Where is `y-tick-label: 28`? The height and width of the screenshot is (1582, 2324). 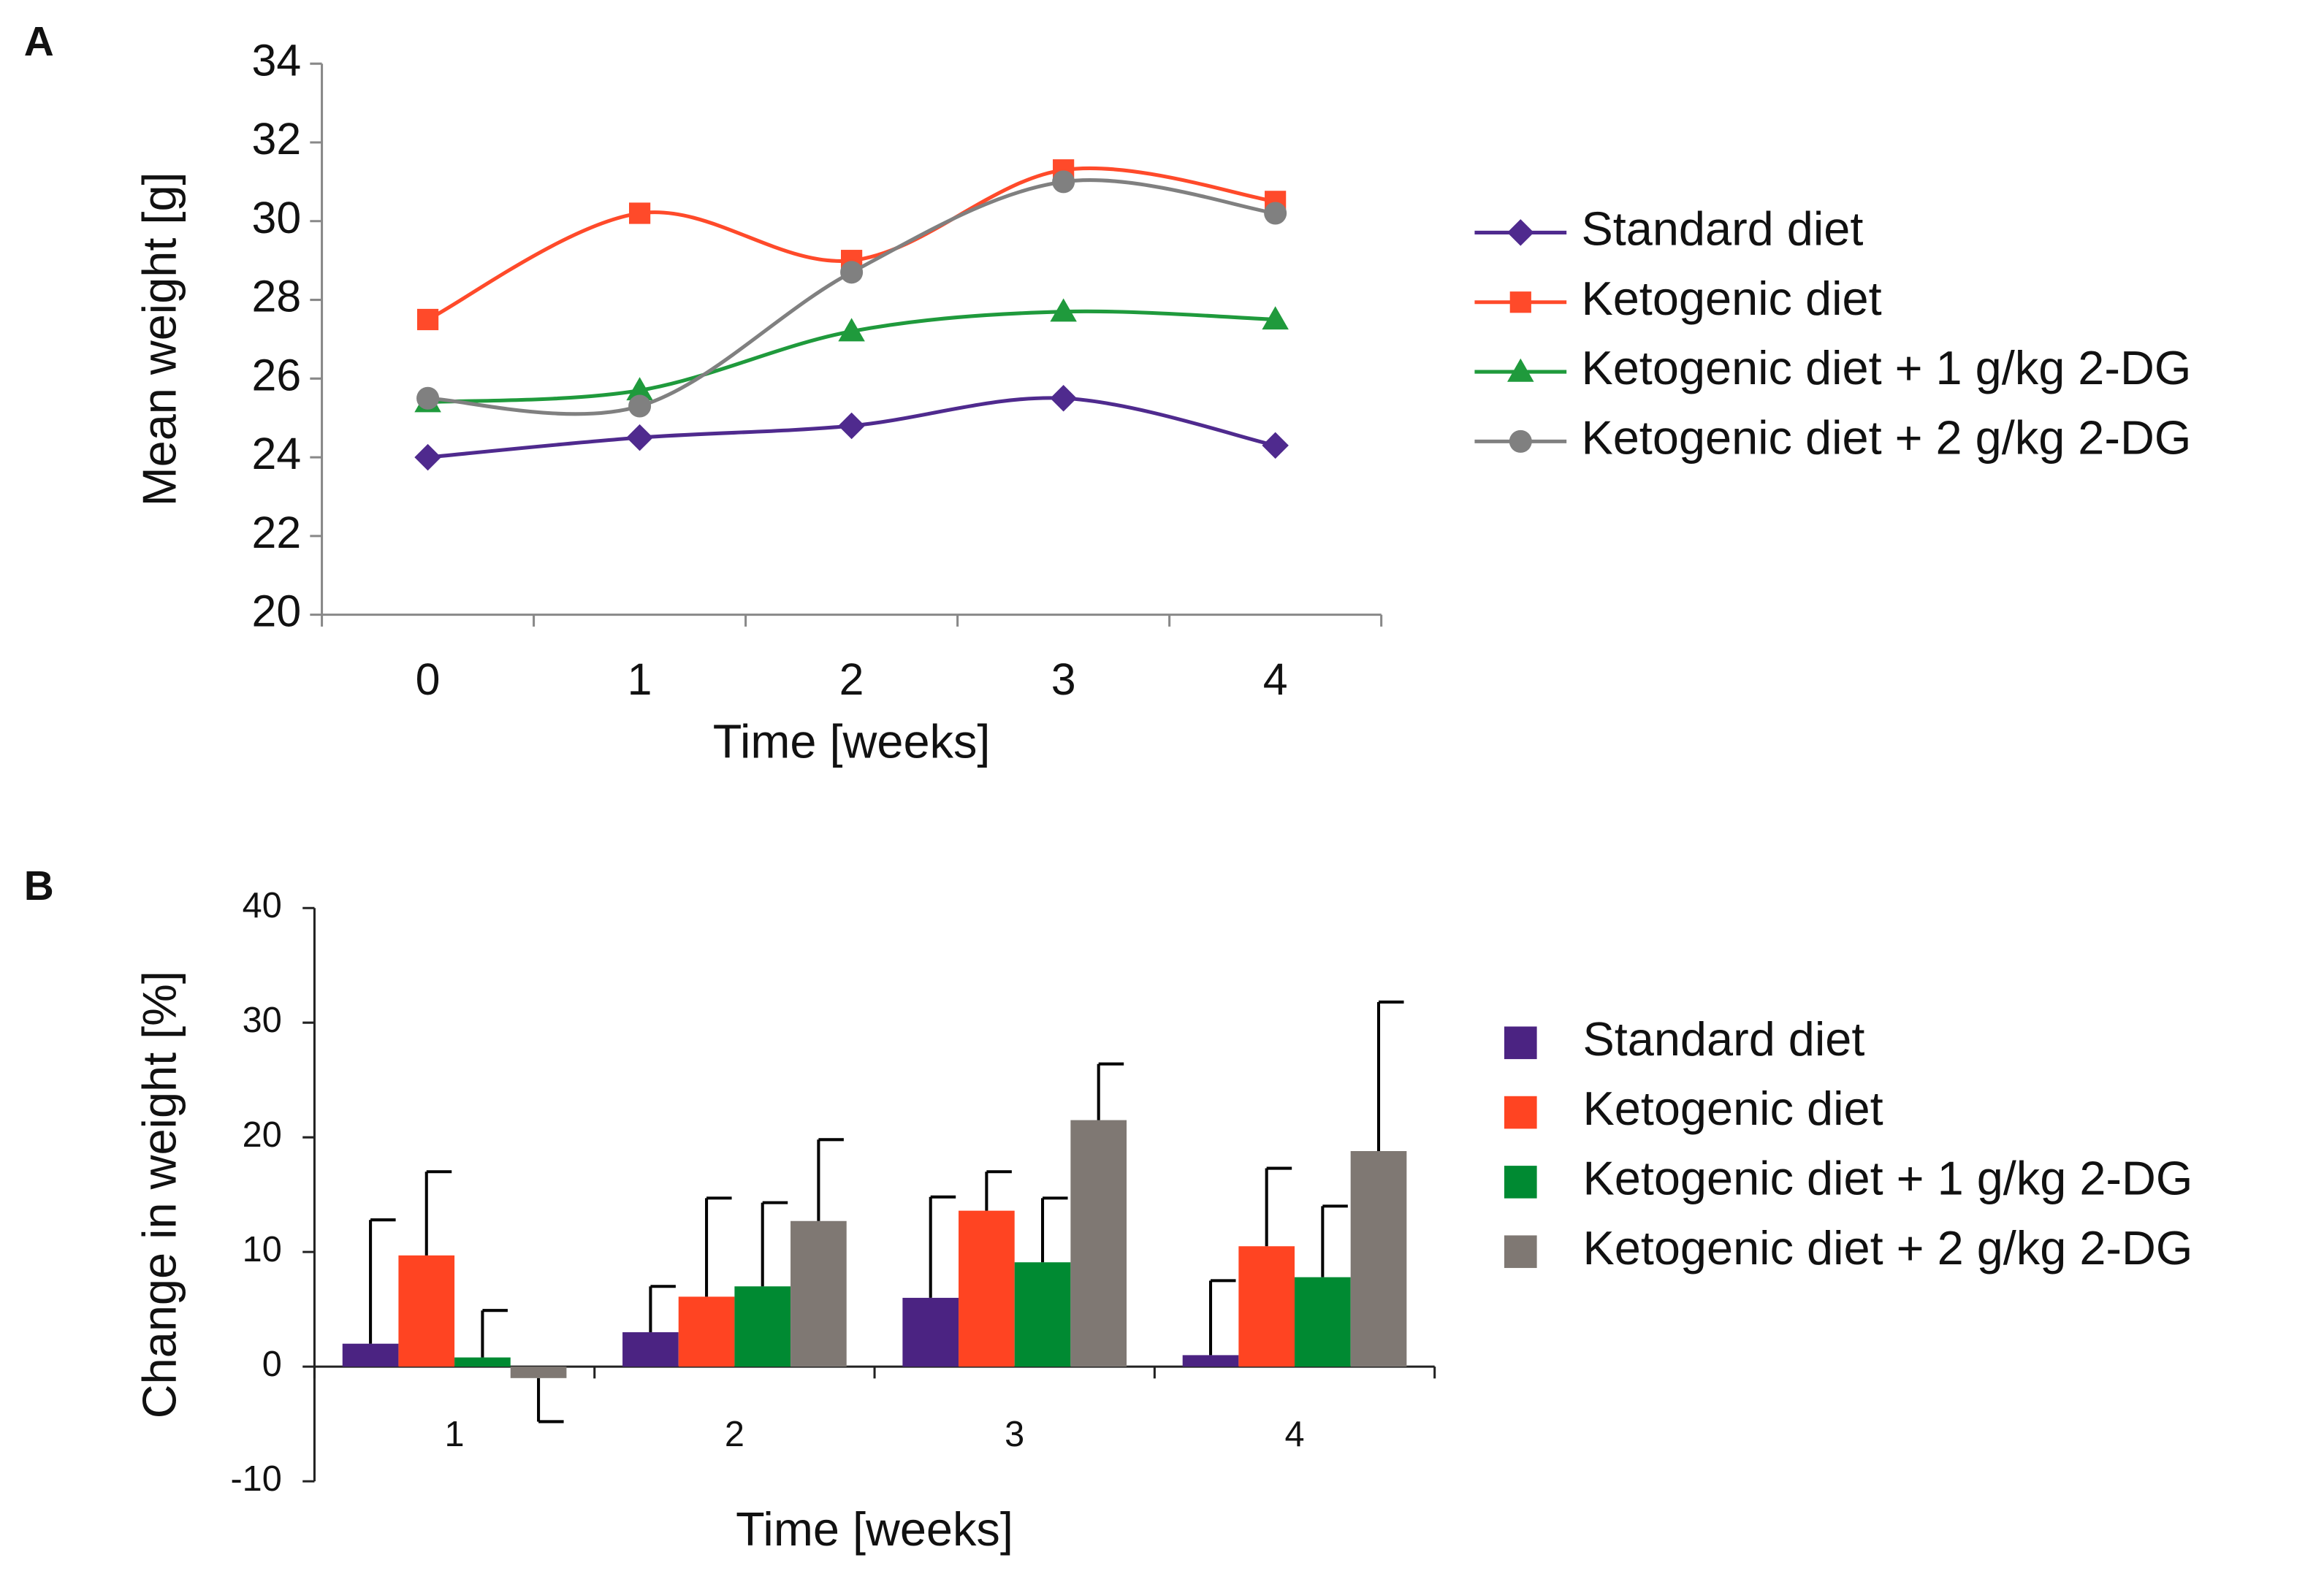 y-tick-label: 28 is located at coordinates (277, 297).